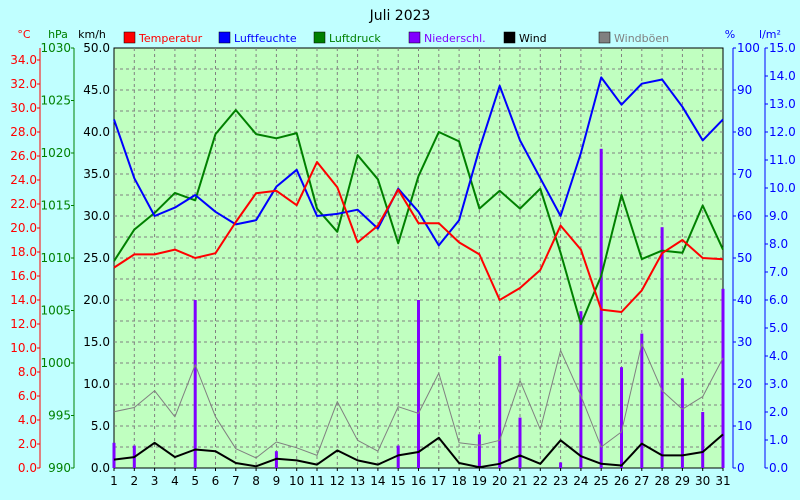 The height and width of the screenshot is (500, 800). Describe the element at coordinates (641, 38) in the screenshot. I see `legend-label: Windböen` at that location.